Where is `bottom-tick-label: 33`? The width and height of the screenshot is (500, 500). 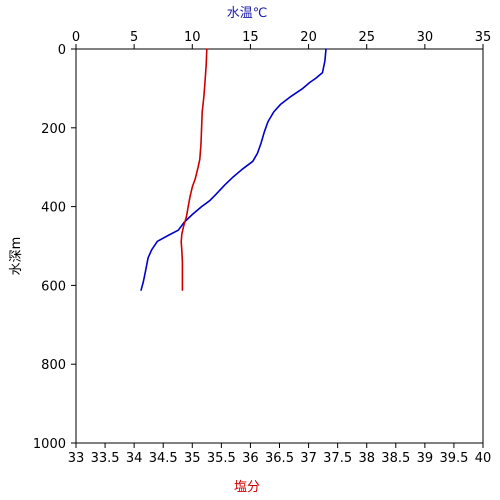 bottom-tick-label: 33 is located at coordinates (76, 458).